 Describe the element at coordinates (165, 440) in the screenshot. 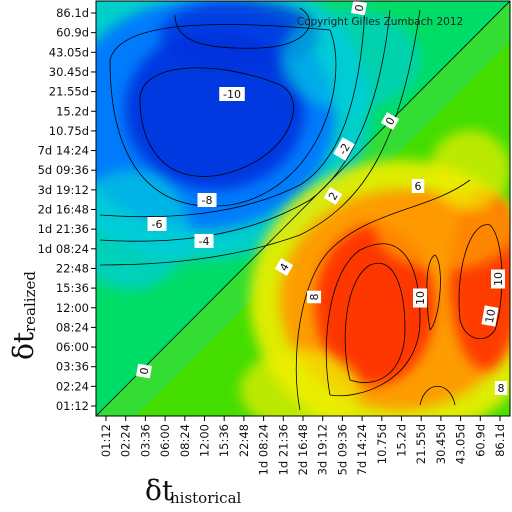

I see `x-tick-label: 06:00` at that location.